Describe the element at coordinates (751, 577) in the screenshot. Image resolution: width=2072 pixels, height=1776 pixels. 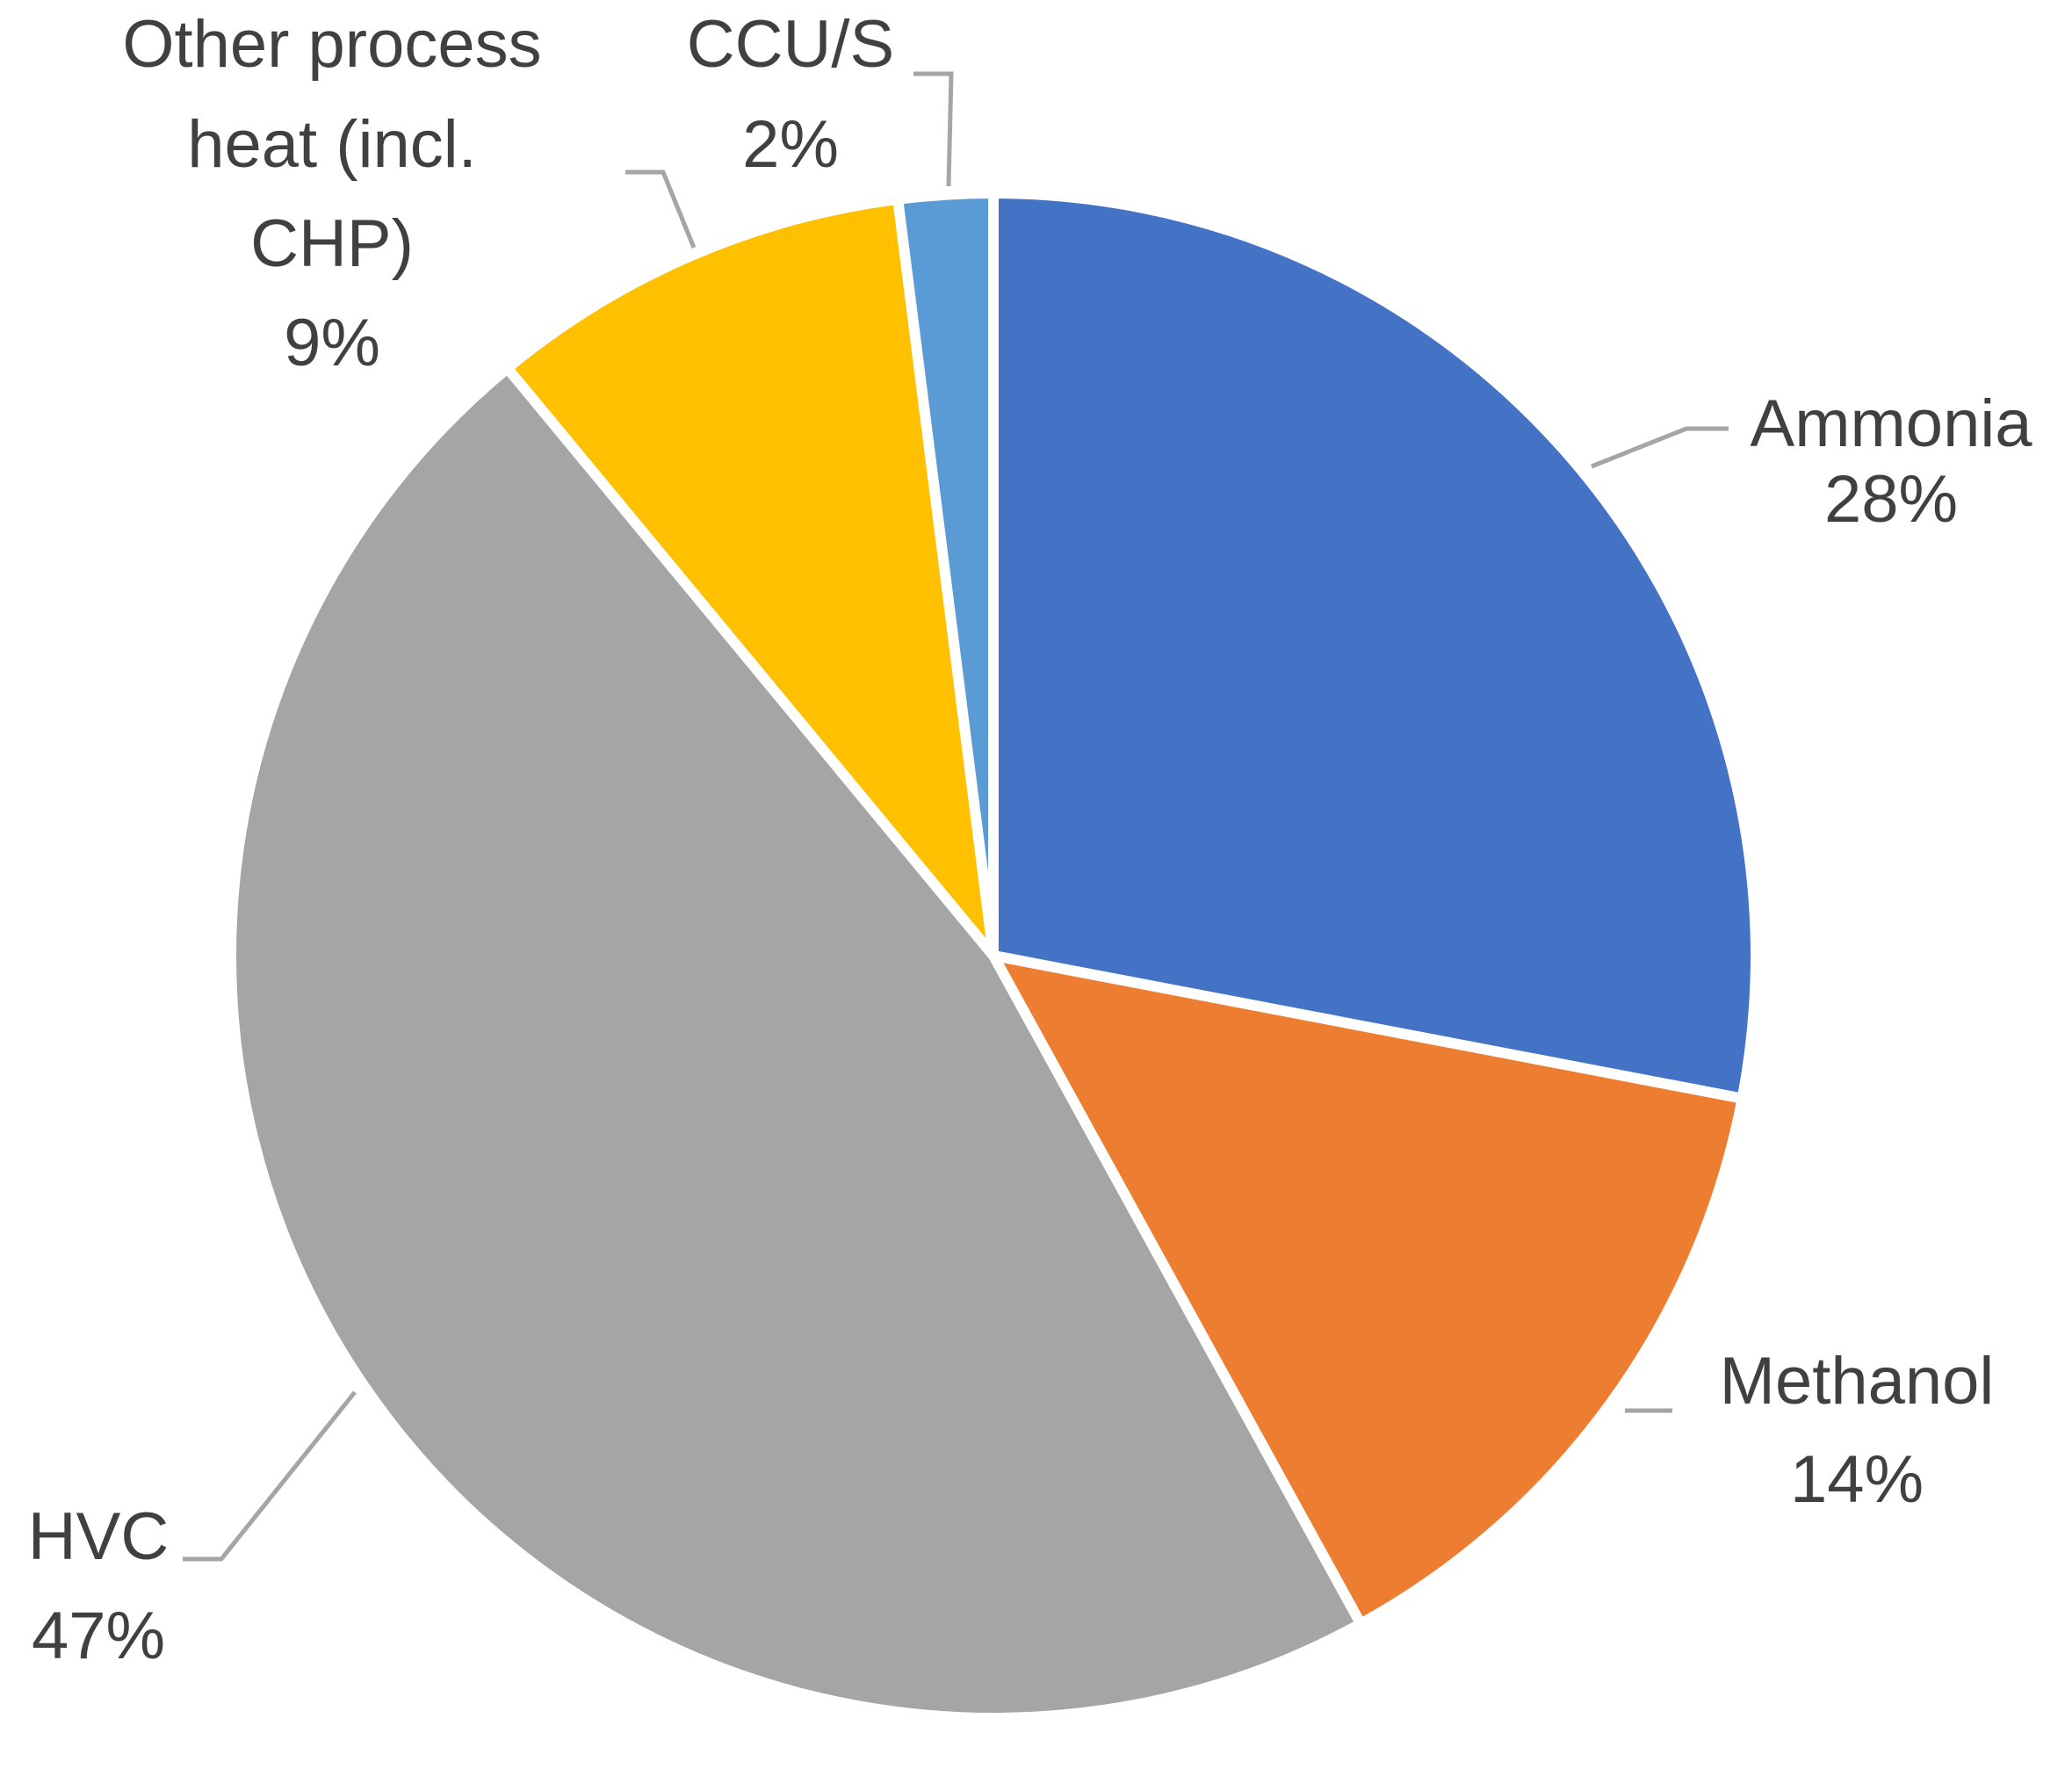
I see `pie-slice-other-process-heat-incl-chp` at that location.